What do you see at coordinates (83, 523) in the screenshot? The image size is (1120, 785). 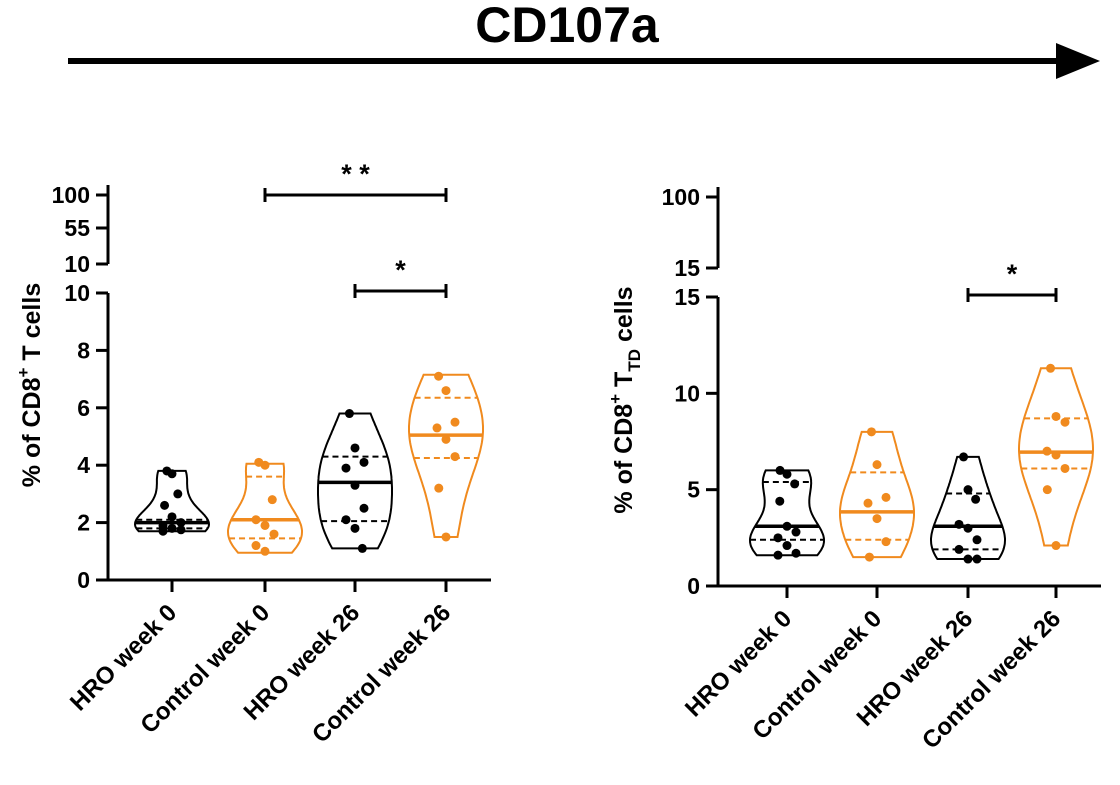 I see `y-tick-label: 2` at bounding box center [83, 523].